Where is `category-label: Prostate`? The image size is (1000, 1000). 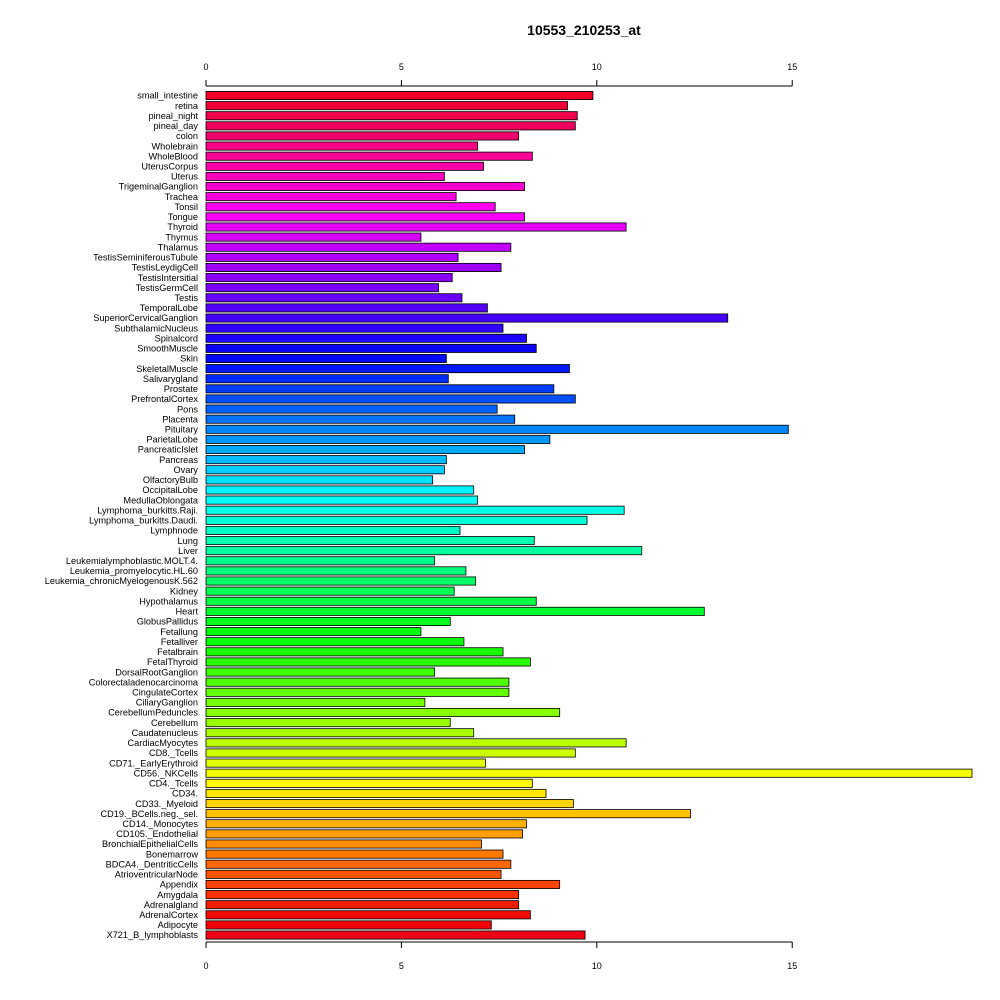 category-label: Prostate is located at coordinates (181, 389).